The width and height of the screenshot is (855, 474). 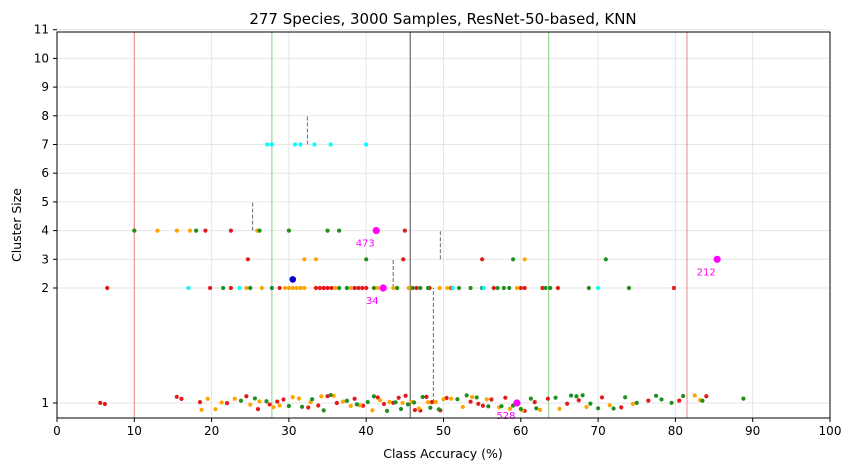 I want to click on y-tick-label: 7, so click(x=45, y=145).